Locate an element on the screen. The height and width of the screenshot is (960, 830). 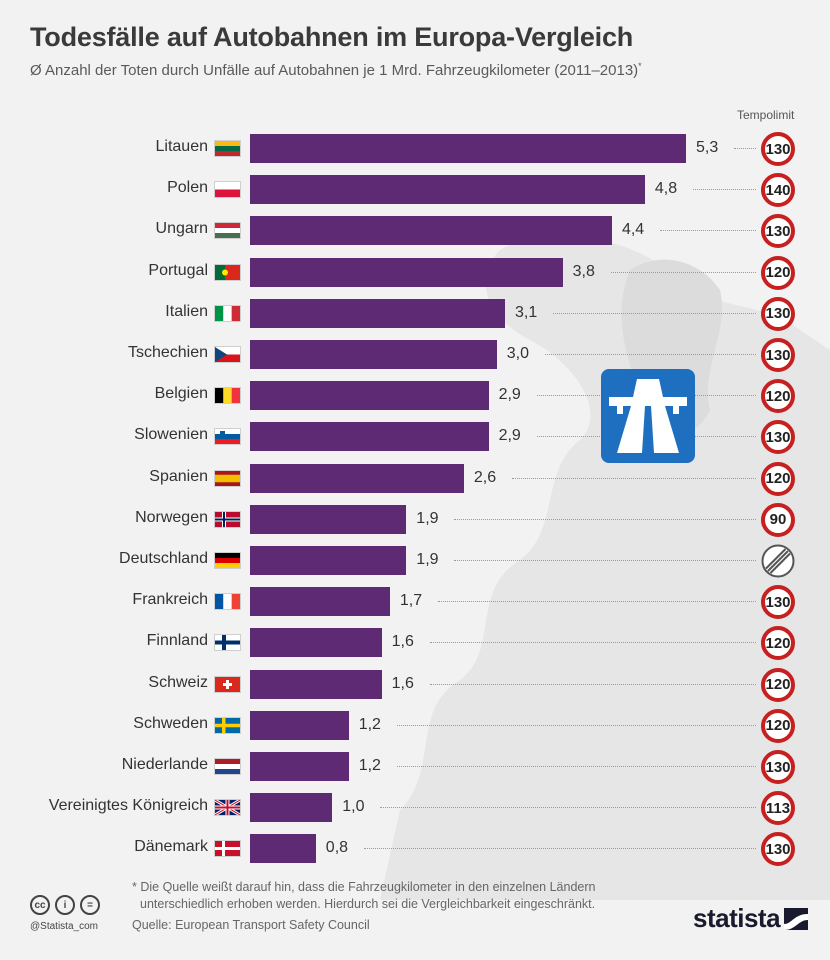
flag-nl-icon is located at coordinates (227, 766).